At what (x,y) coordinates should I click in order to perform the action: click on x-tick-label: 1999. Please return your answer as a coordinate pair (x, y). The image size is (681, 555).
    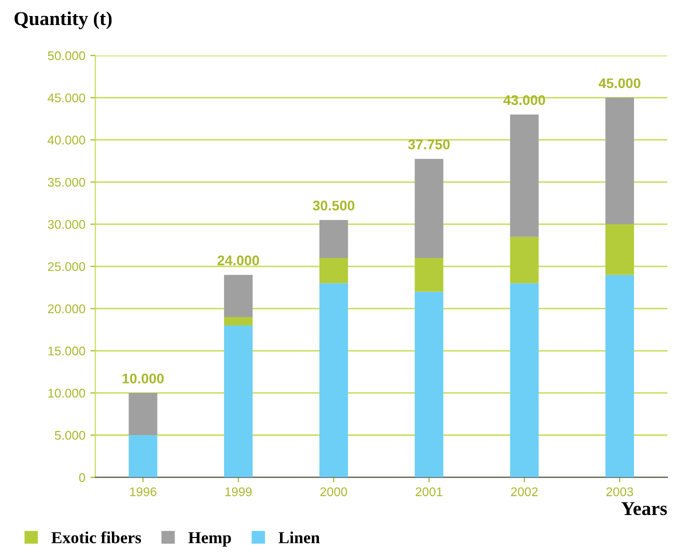
    Looking at the image, I should click on (238, 491).